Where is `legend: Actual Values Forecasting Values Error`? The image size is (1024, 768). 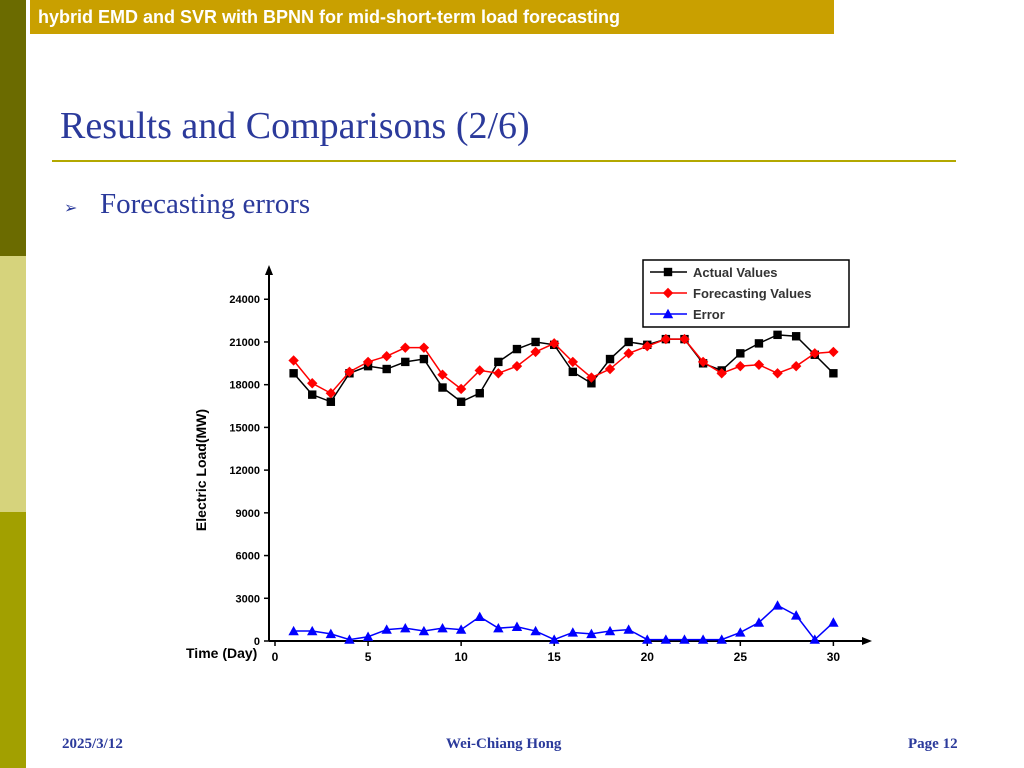
legend: Actual Values Forecasting Values Error is located at coordinates (746, 293).